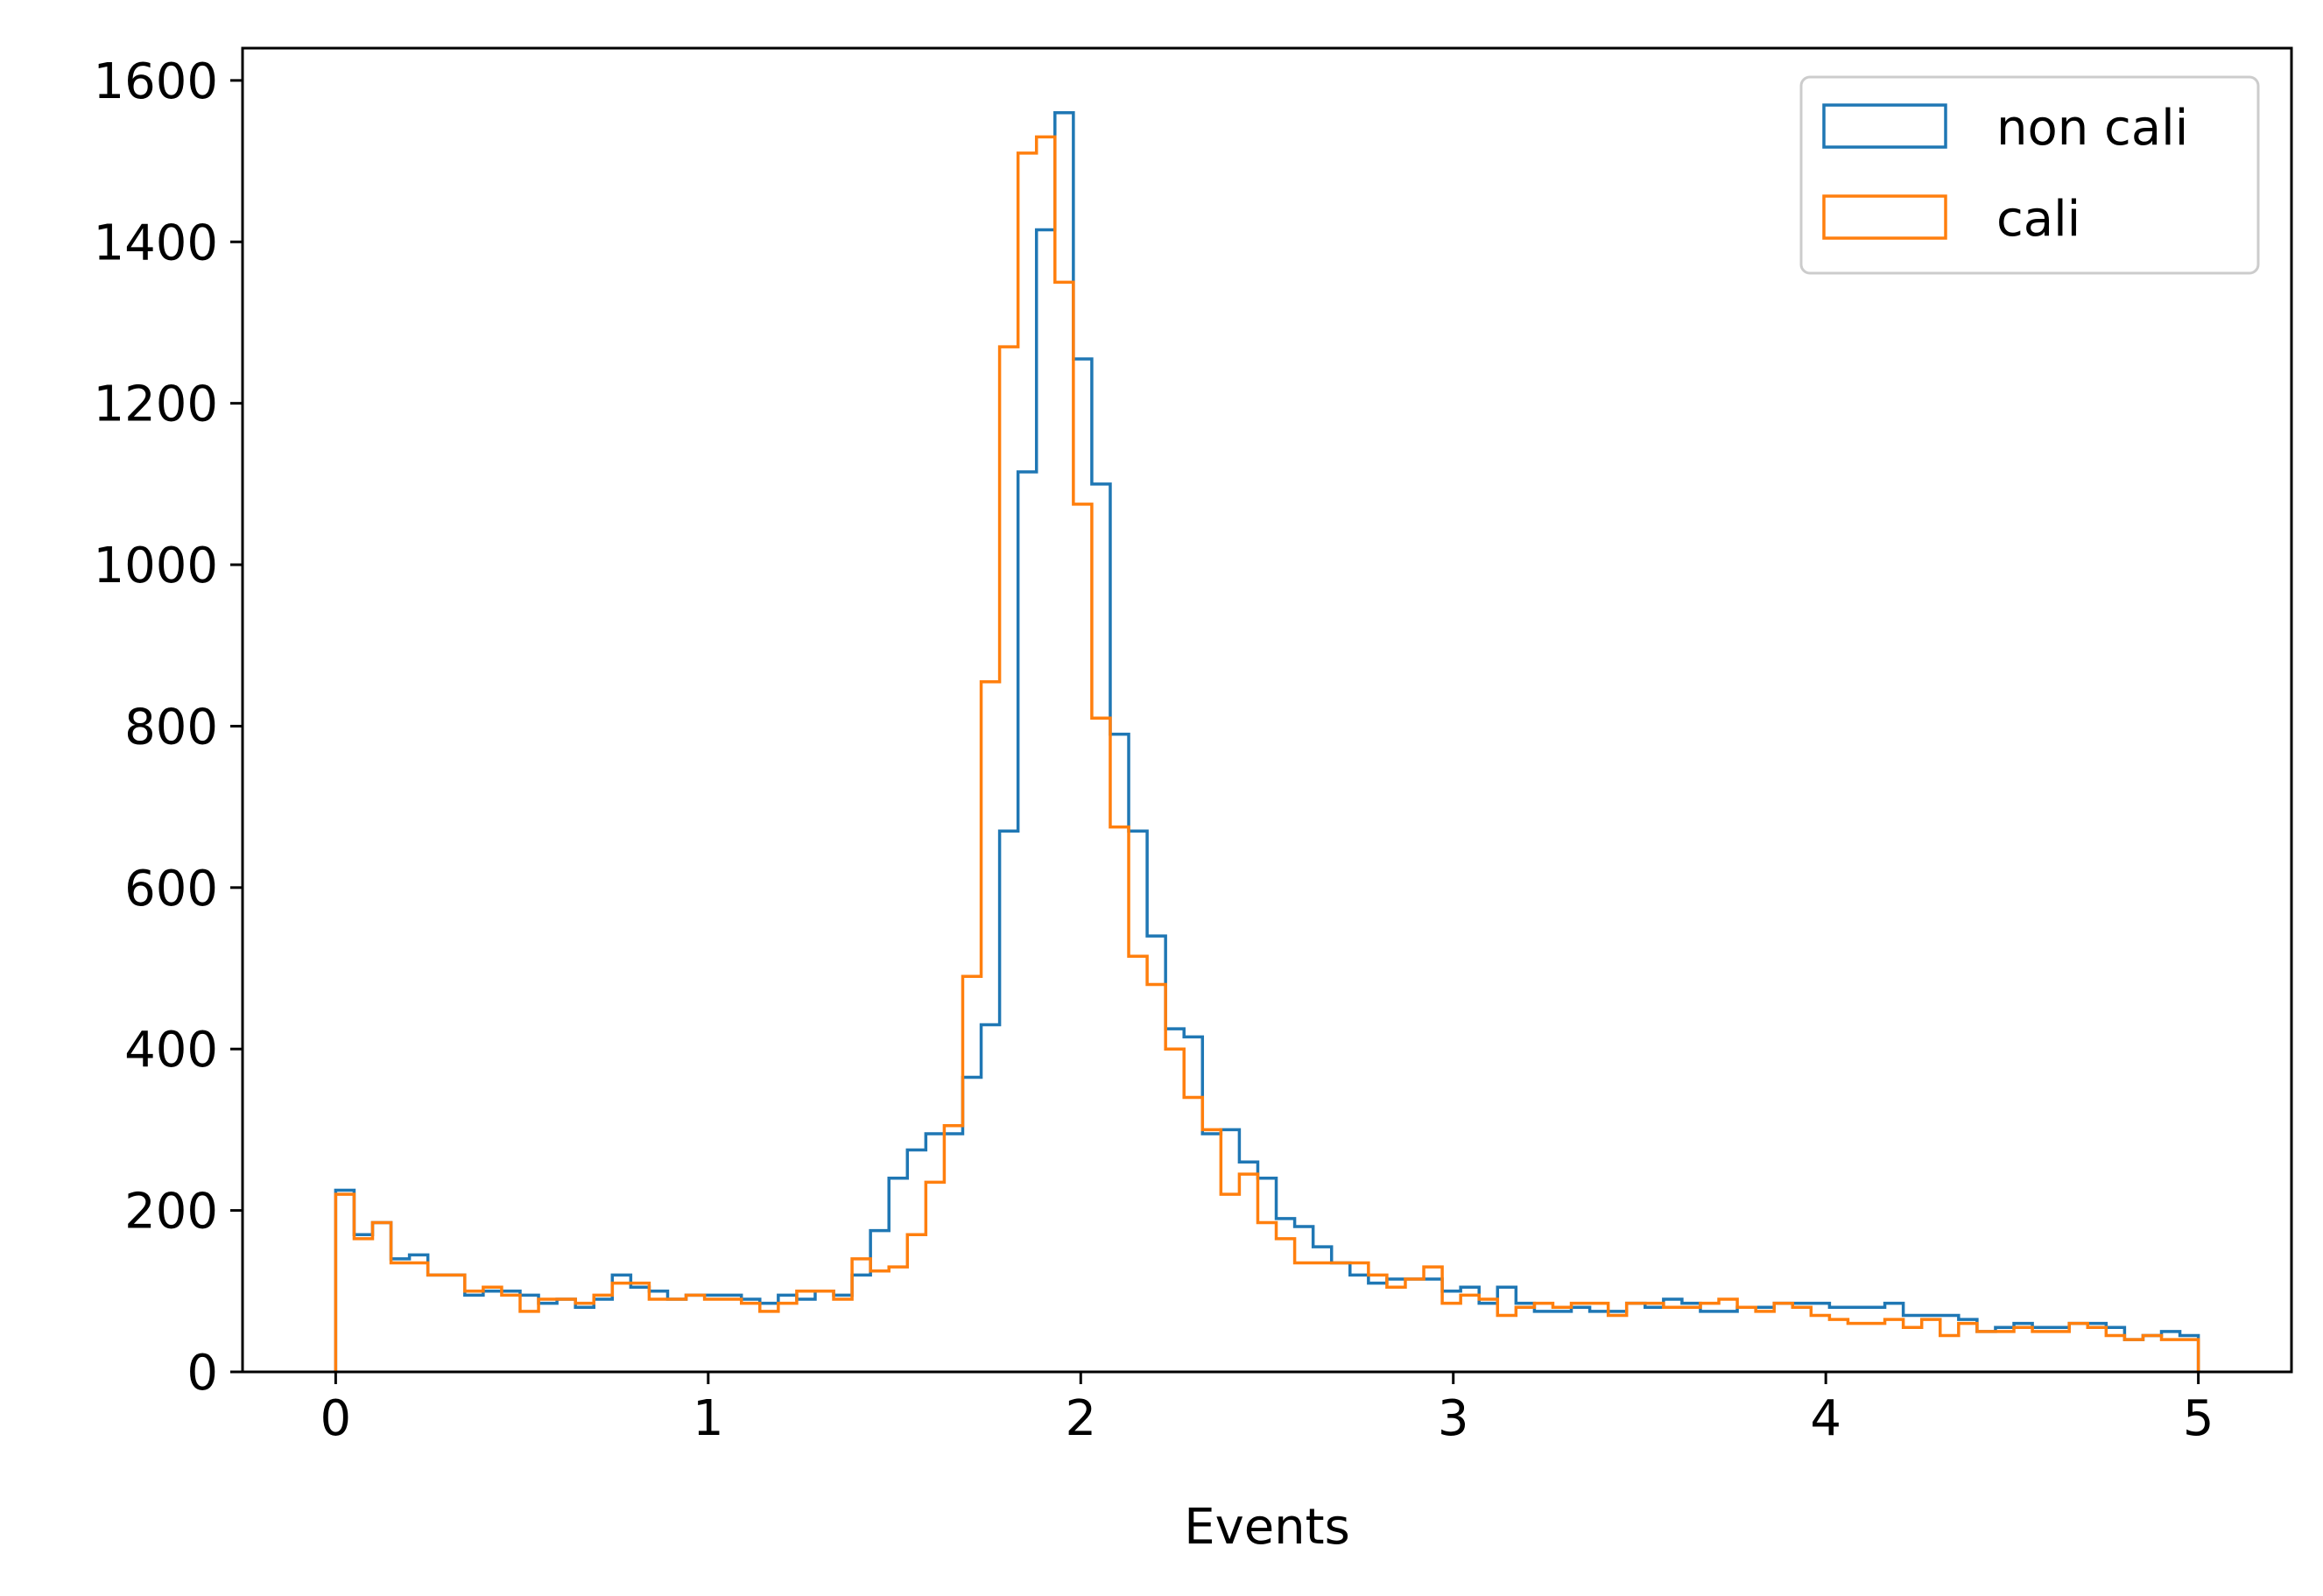  I want to click on y-tick-label: 1400, so click(155, 242).